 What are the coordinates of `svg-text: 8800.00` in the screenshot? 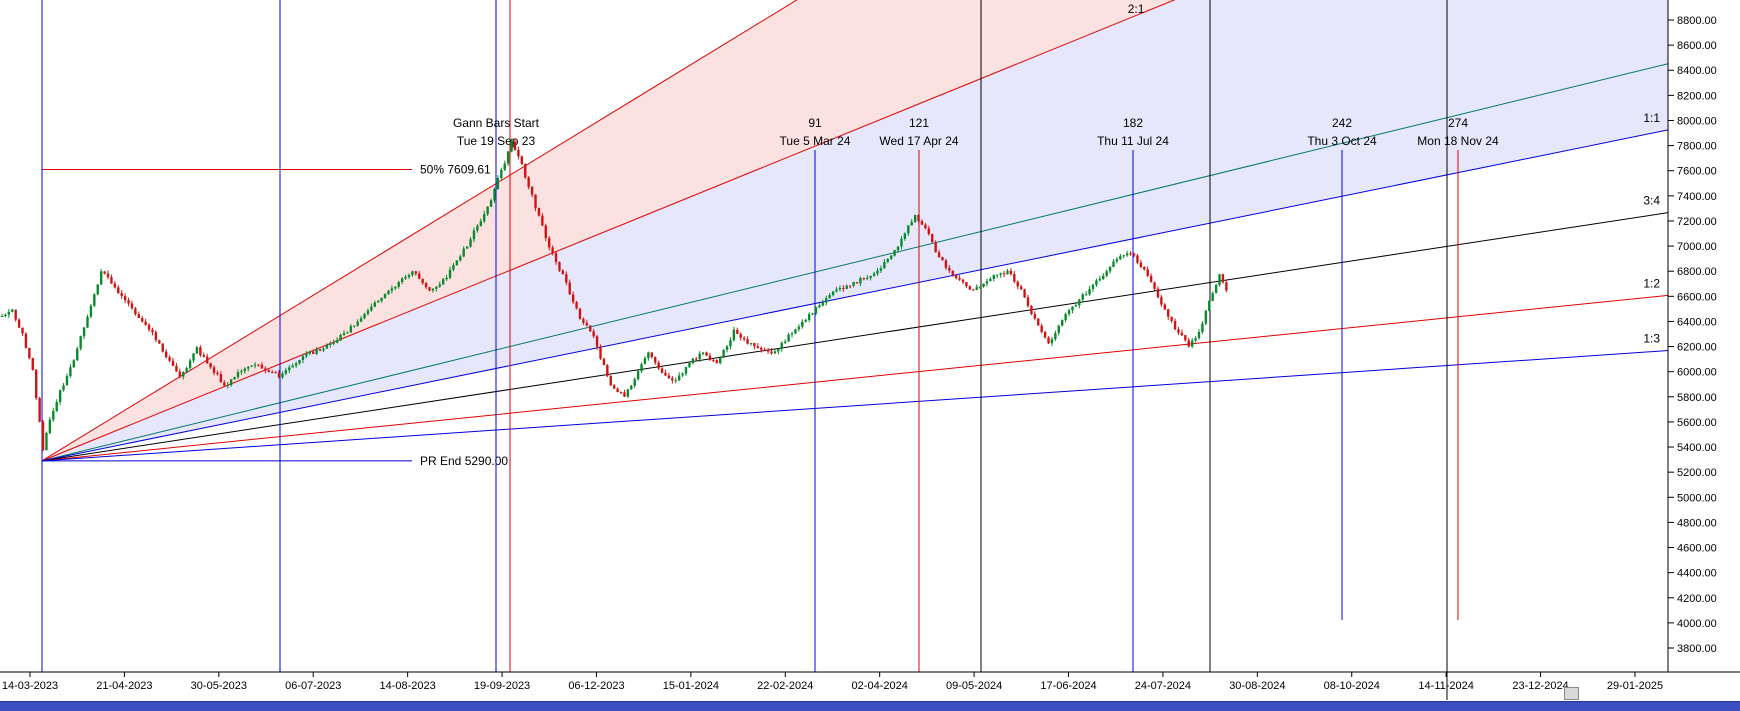 It's located at (1697, 21).